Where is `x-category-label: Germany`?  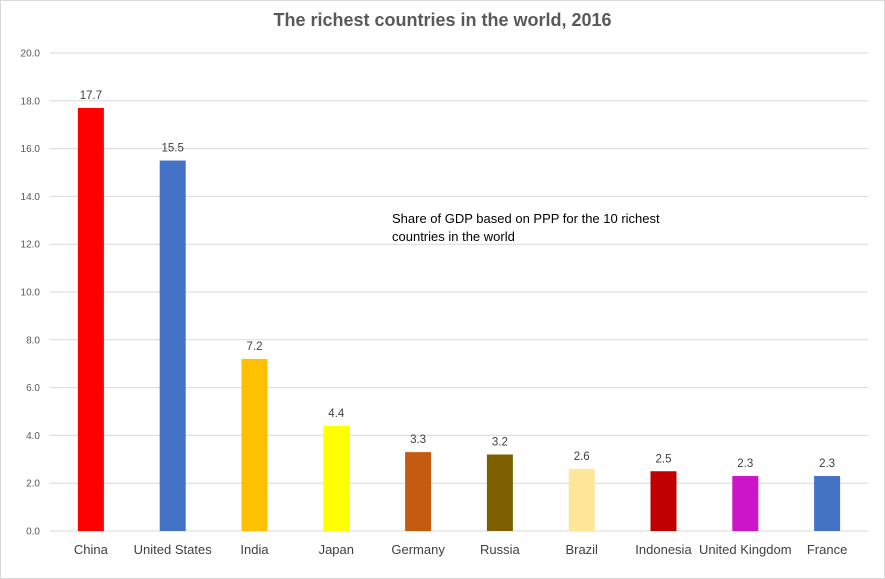 x-category-label: Germany is located at coordinates (418, 549).